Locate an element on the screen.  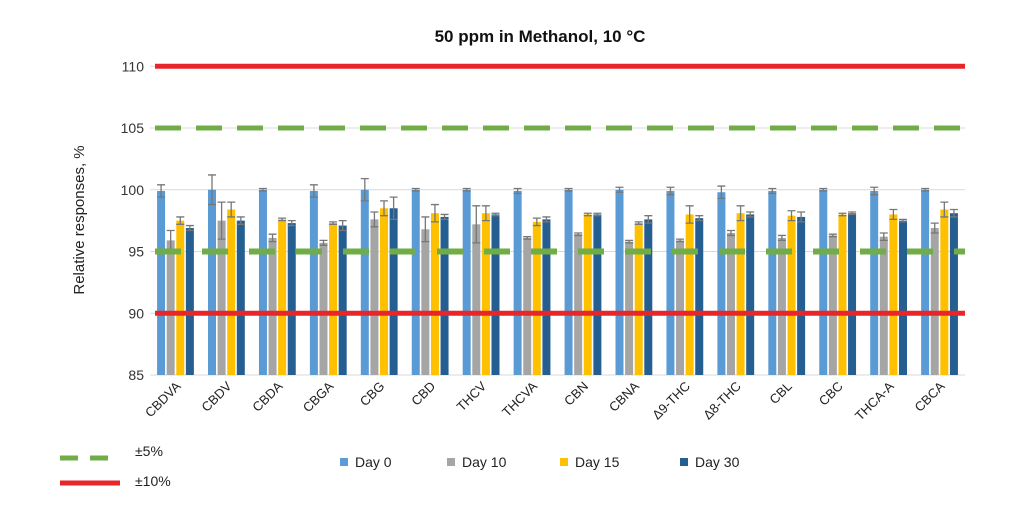
x-tick-label: CBDV is located at coordinates (216, 396).